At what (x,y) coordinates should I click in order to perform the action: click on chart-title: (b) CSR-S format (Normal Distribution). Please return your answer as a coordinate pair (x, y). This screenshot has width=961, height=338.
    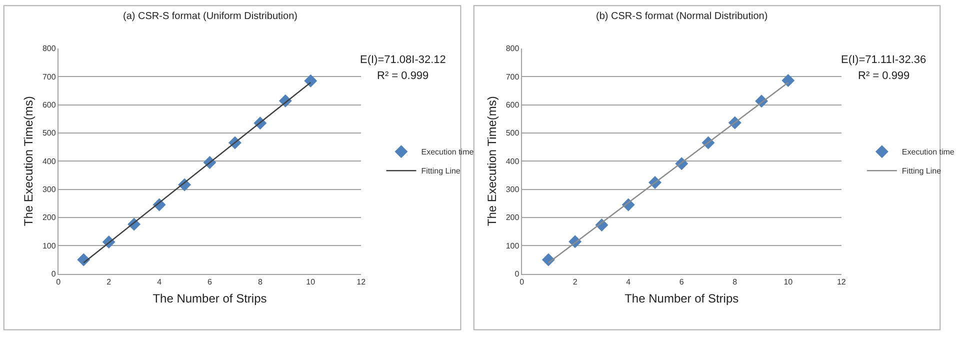
    Looking at the image, I should click on (682, 16).